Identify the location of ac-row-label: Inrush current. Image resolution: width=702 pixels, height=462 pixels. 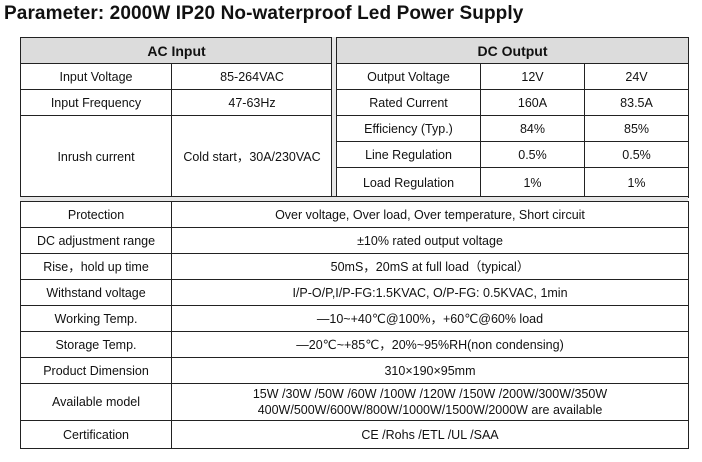
(96, 156).